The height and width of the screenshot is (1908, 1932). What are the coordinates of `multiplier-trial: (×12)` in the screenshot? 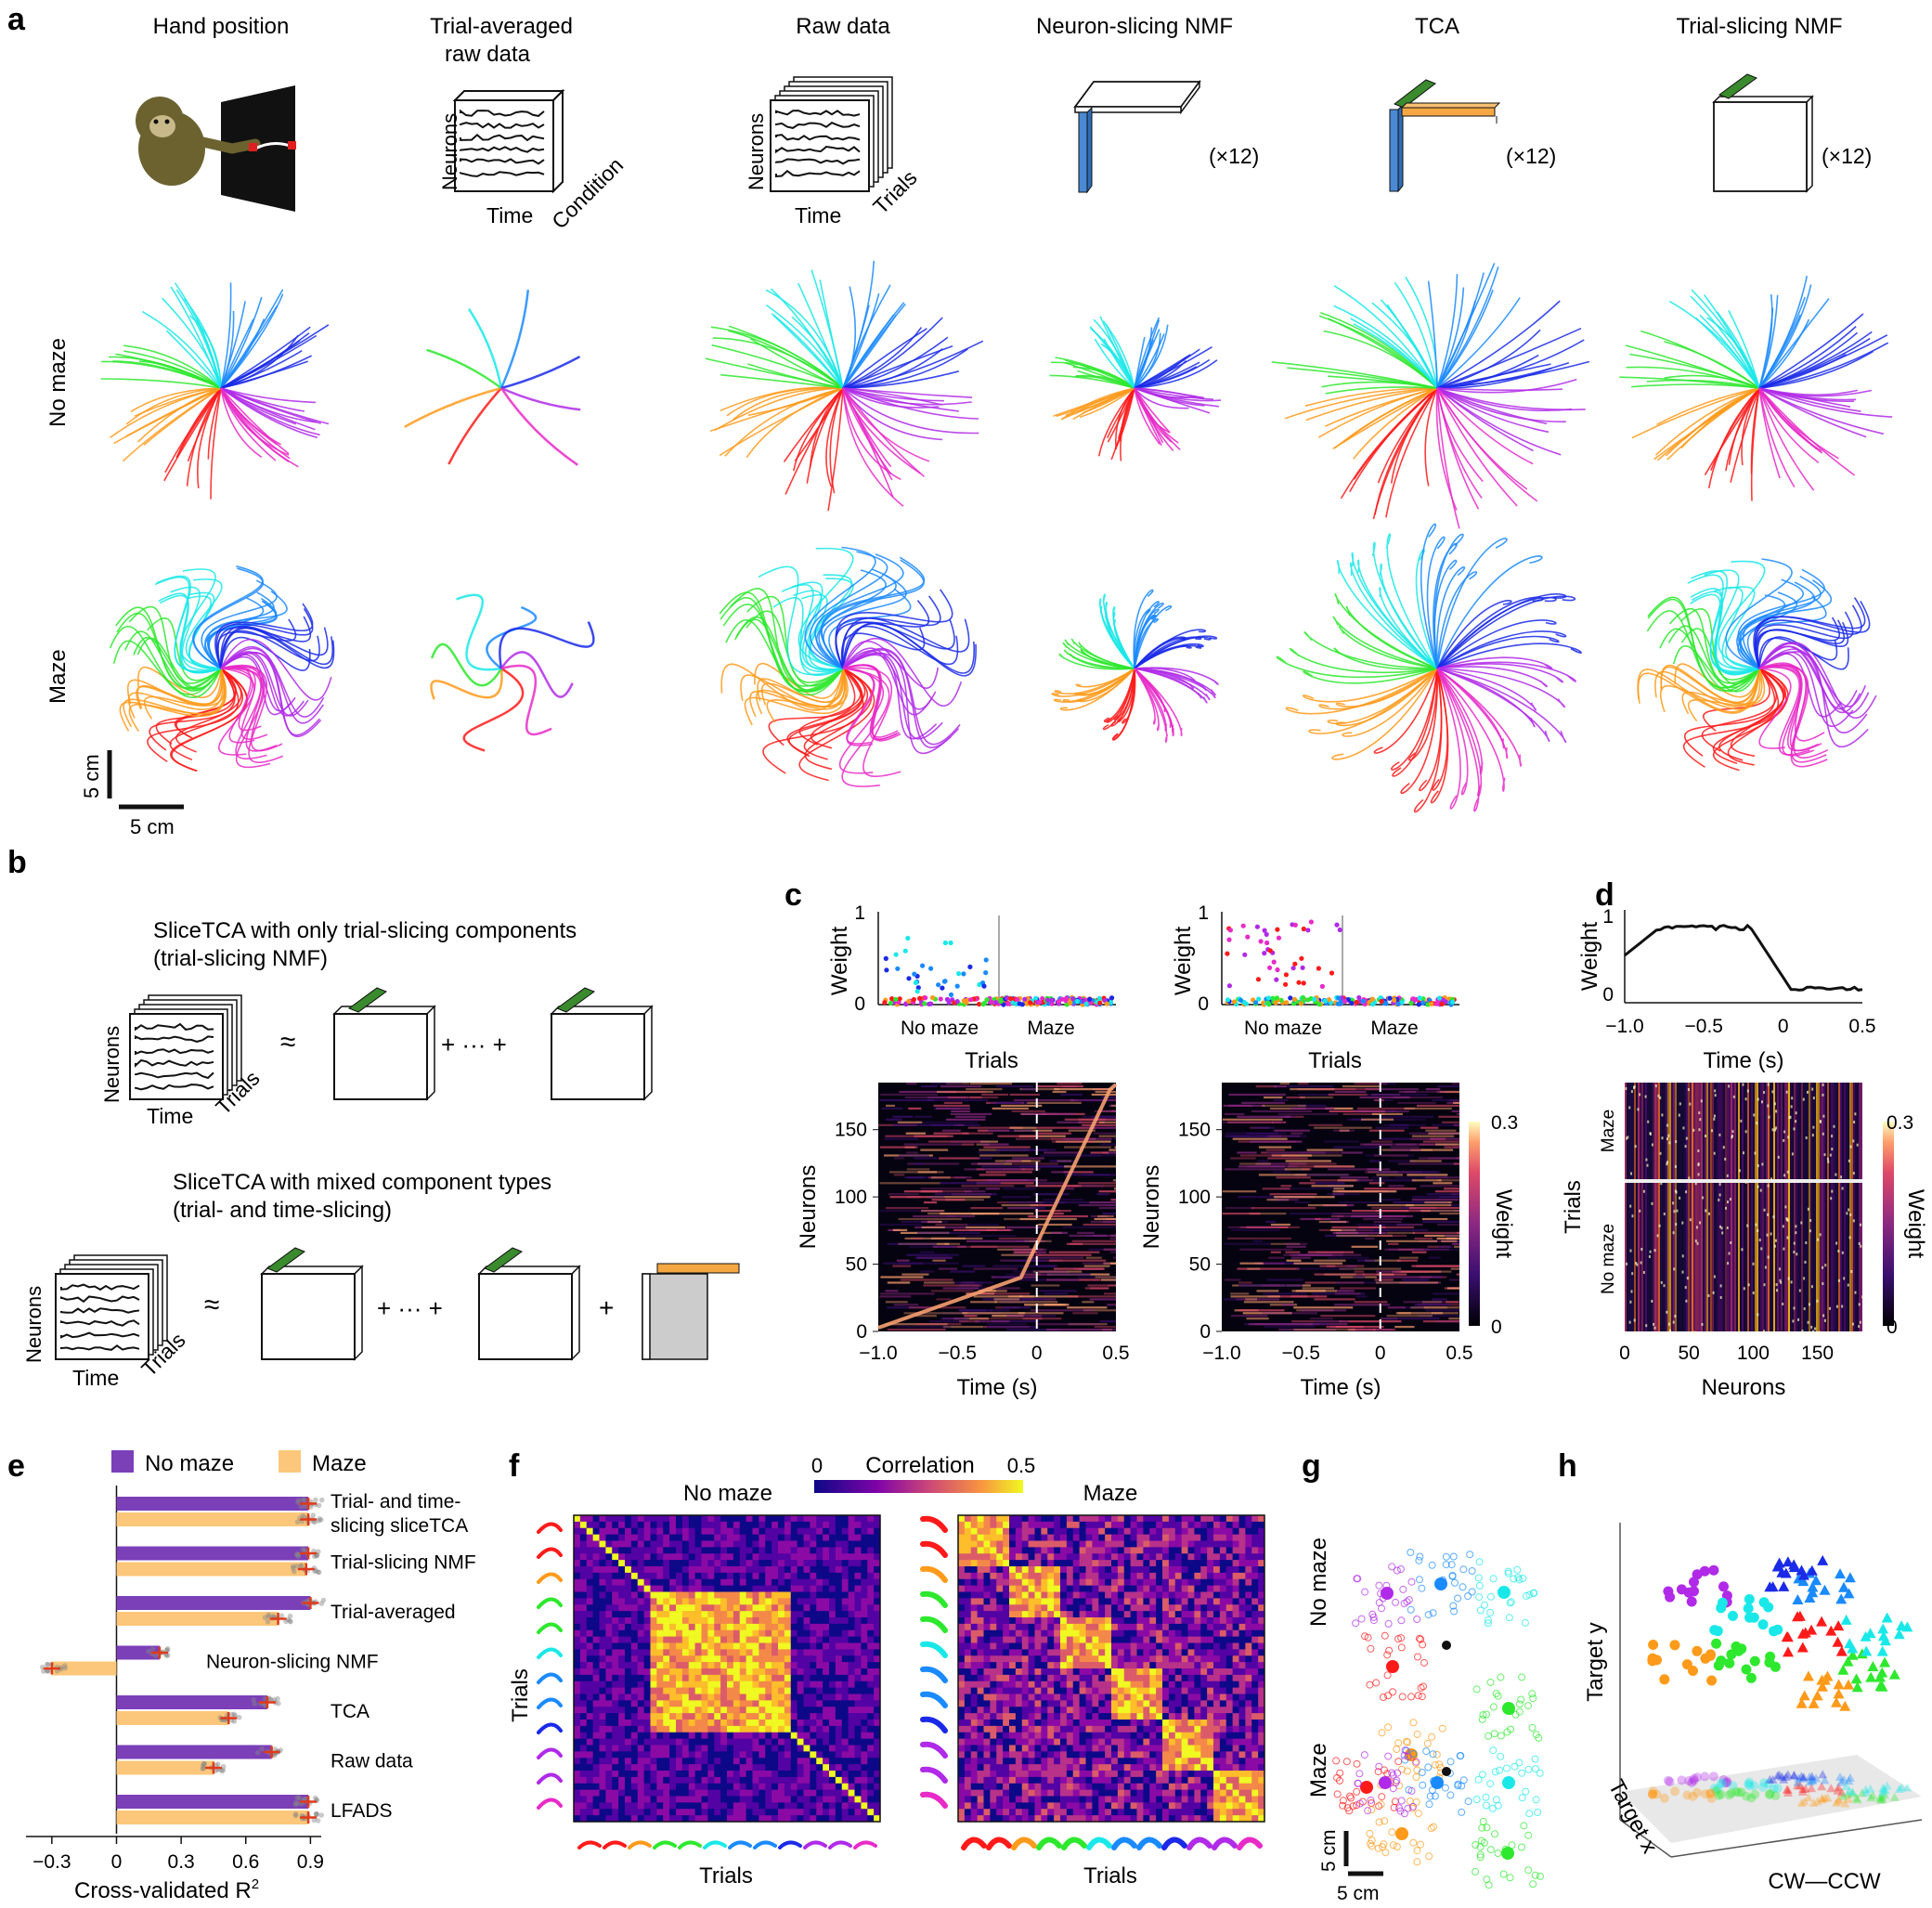 It's located at (1847, 156).